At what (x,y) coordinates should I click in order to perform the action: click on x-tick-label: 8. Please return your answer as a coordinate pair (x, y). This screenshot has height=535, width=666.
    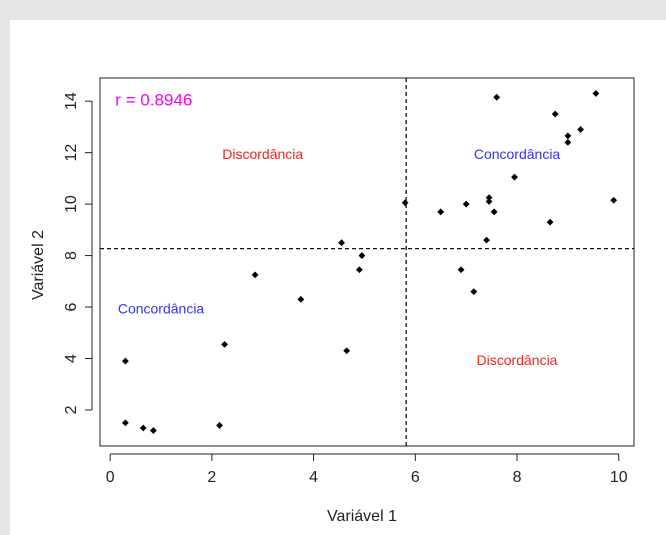
    Looking at the image, I should click on (517, 477).